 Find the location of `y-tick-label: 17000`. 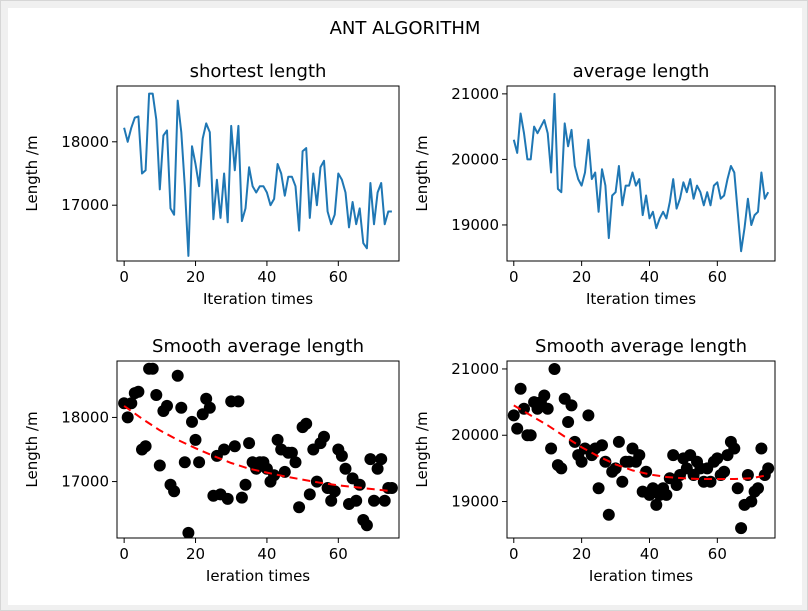

y-tick-label: 17000 is located at coordinates (85, 205).